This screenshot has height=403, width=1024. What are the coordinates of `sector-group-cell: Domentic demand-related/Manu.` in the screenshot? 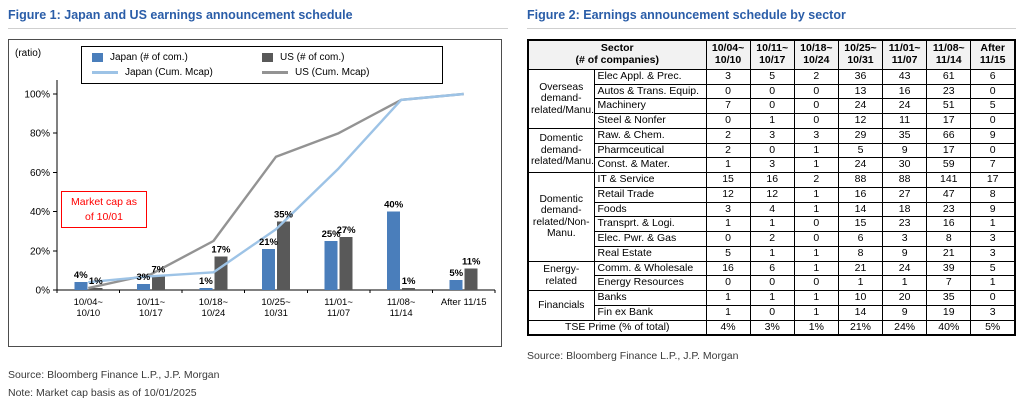 It's located at (561, 150).